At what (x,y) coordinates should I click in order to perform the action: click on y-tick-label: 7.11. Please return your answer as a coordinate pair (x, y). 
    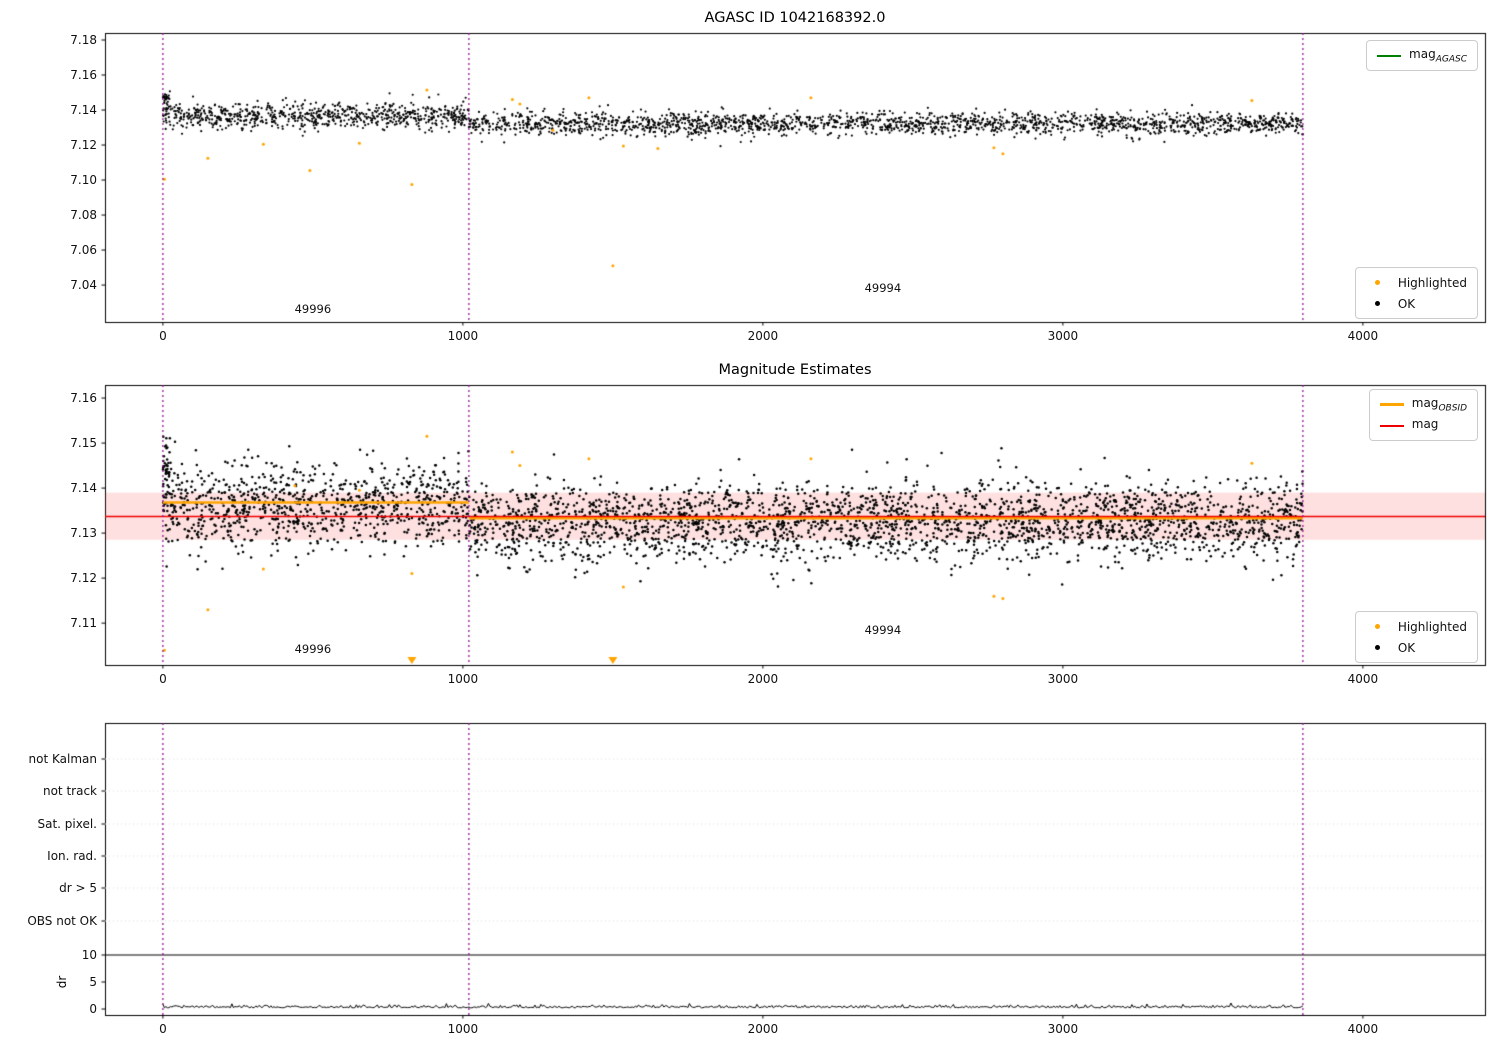
    Looking at the image, I should click on (83, 623).